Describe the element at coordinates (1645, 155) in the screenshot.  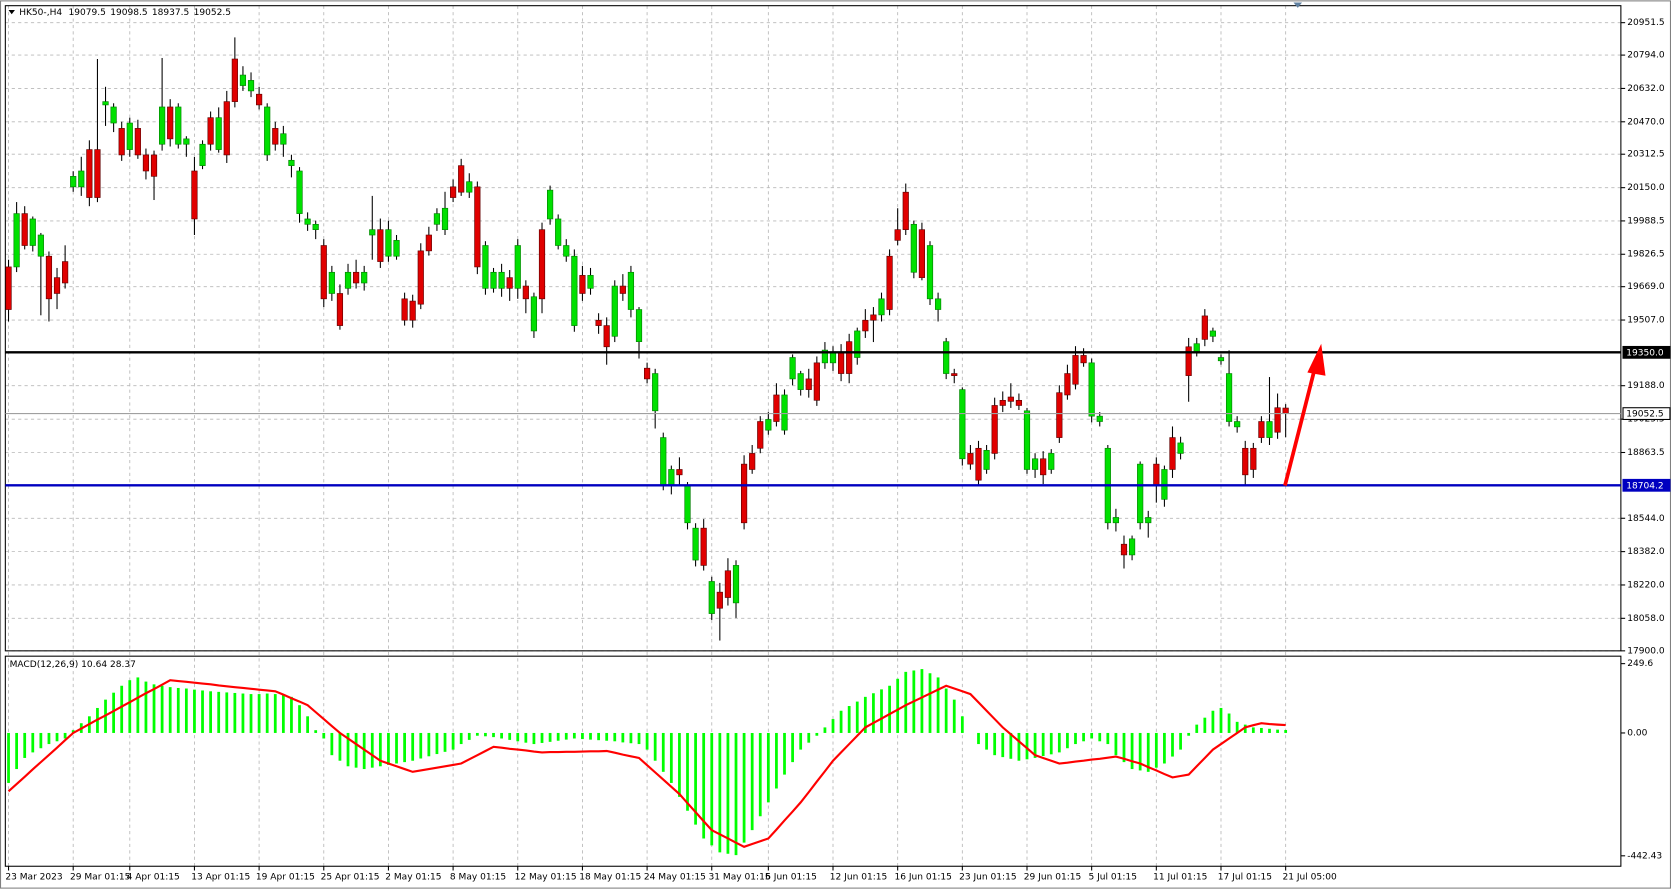
I see `y-tick-label: 20312.5` at that location.